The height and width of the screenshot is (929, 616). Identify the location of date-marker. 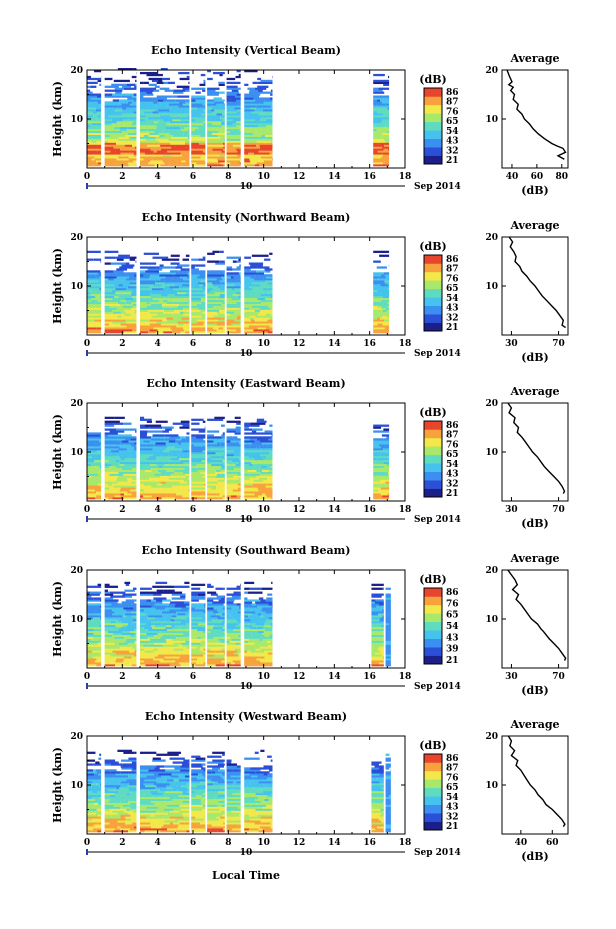
(87, 686).